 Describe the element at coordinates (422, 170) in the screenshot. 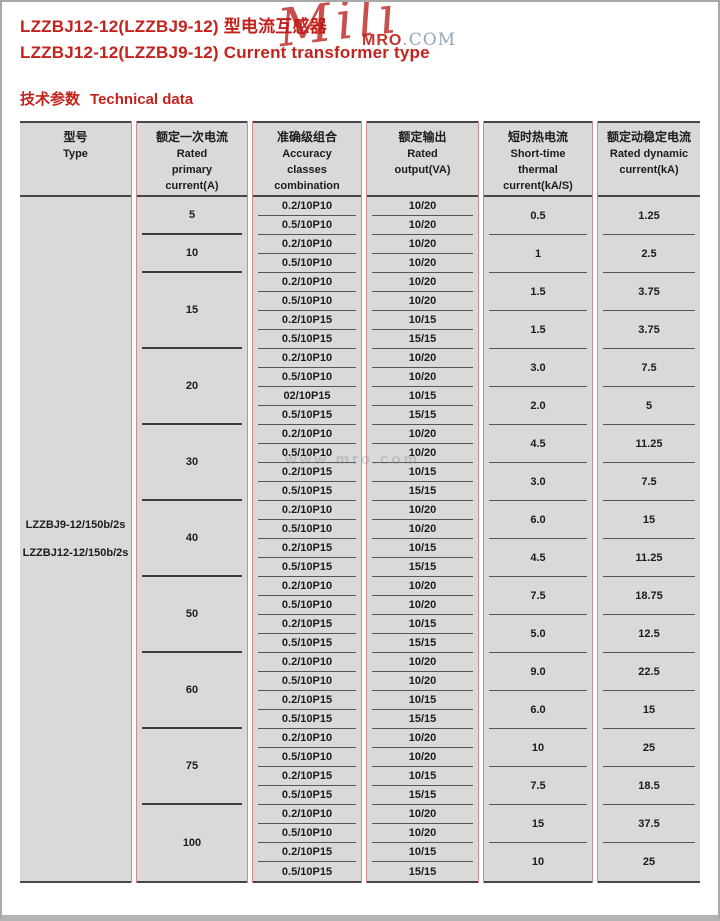

I see `header-output-en2: output(VA)` at that location.